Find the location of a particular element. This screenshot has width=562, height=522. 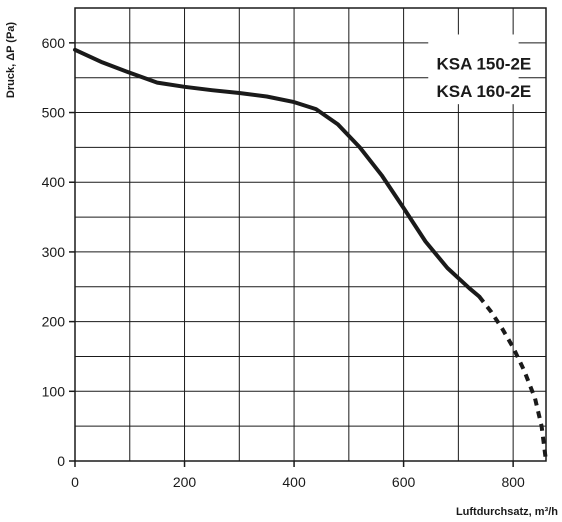

legend: KSA 150-2E KSA 160-2E is located at coordinates (479, 69).